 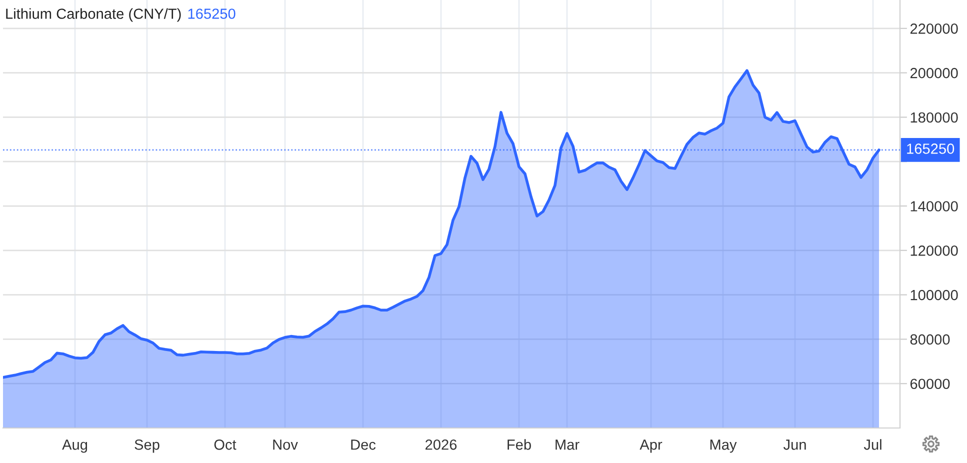 What do you see at coordinates (794, 445) in the screenshot?
I see `x-tick-label: Jun` at bounding box center [794, 445].